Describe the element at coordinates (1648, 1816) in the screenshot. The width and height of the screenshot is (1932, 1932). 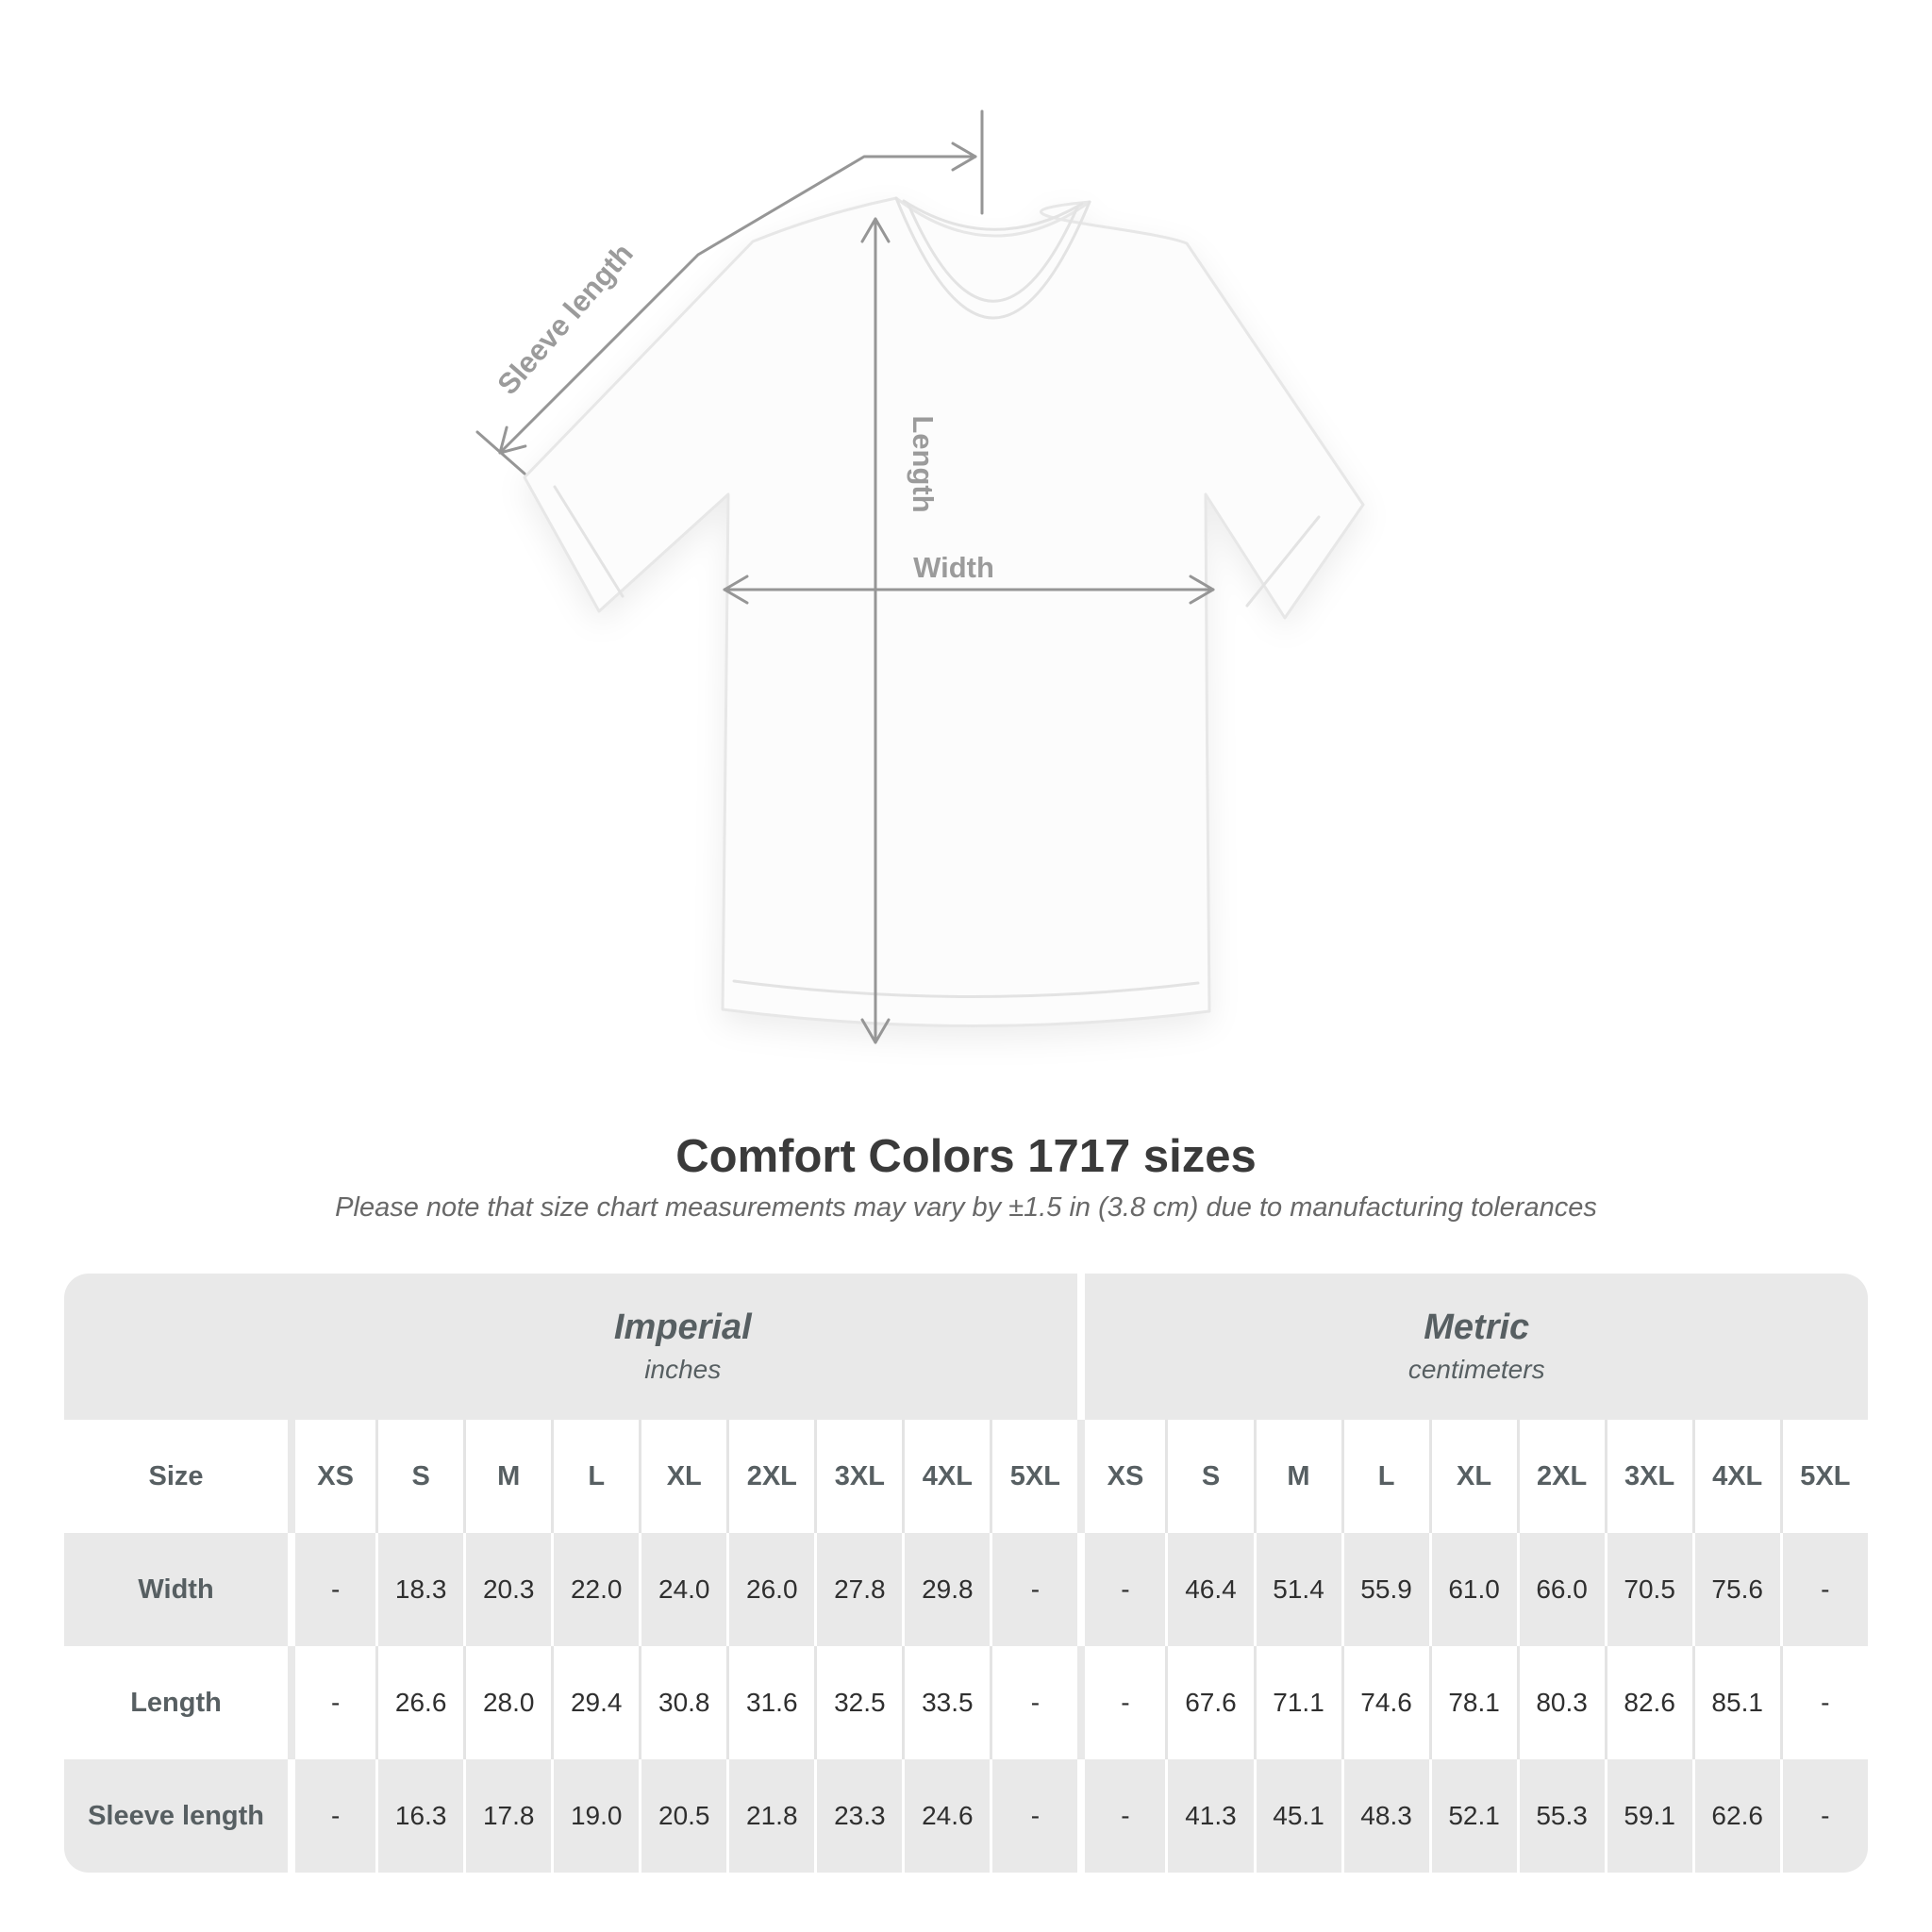
I see `value-cell: 59.1` at that location.